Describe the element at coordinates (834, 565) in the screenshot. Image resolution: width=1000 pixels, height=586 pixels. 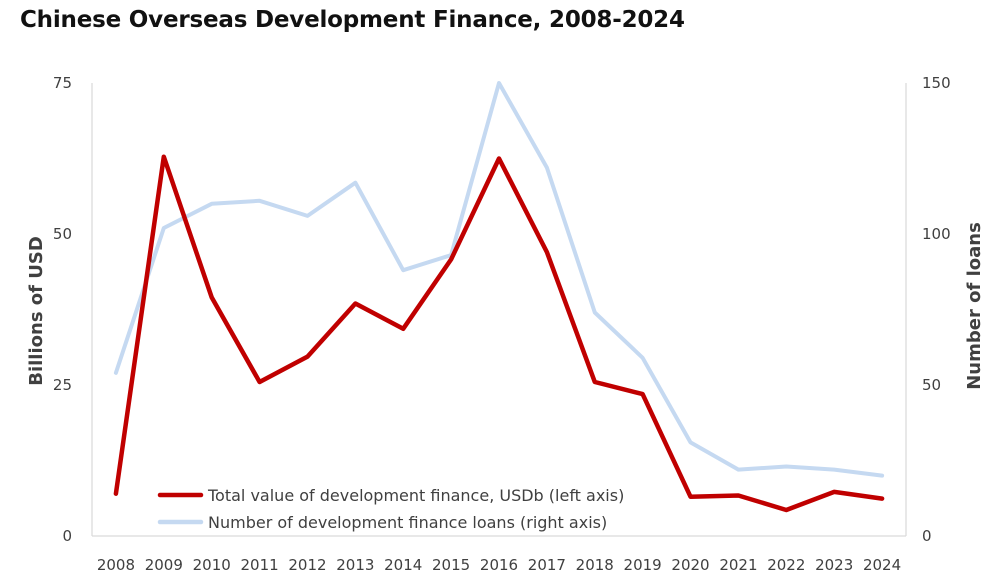
I see `x-tick-label: 2023` at that location.